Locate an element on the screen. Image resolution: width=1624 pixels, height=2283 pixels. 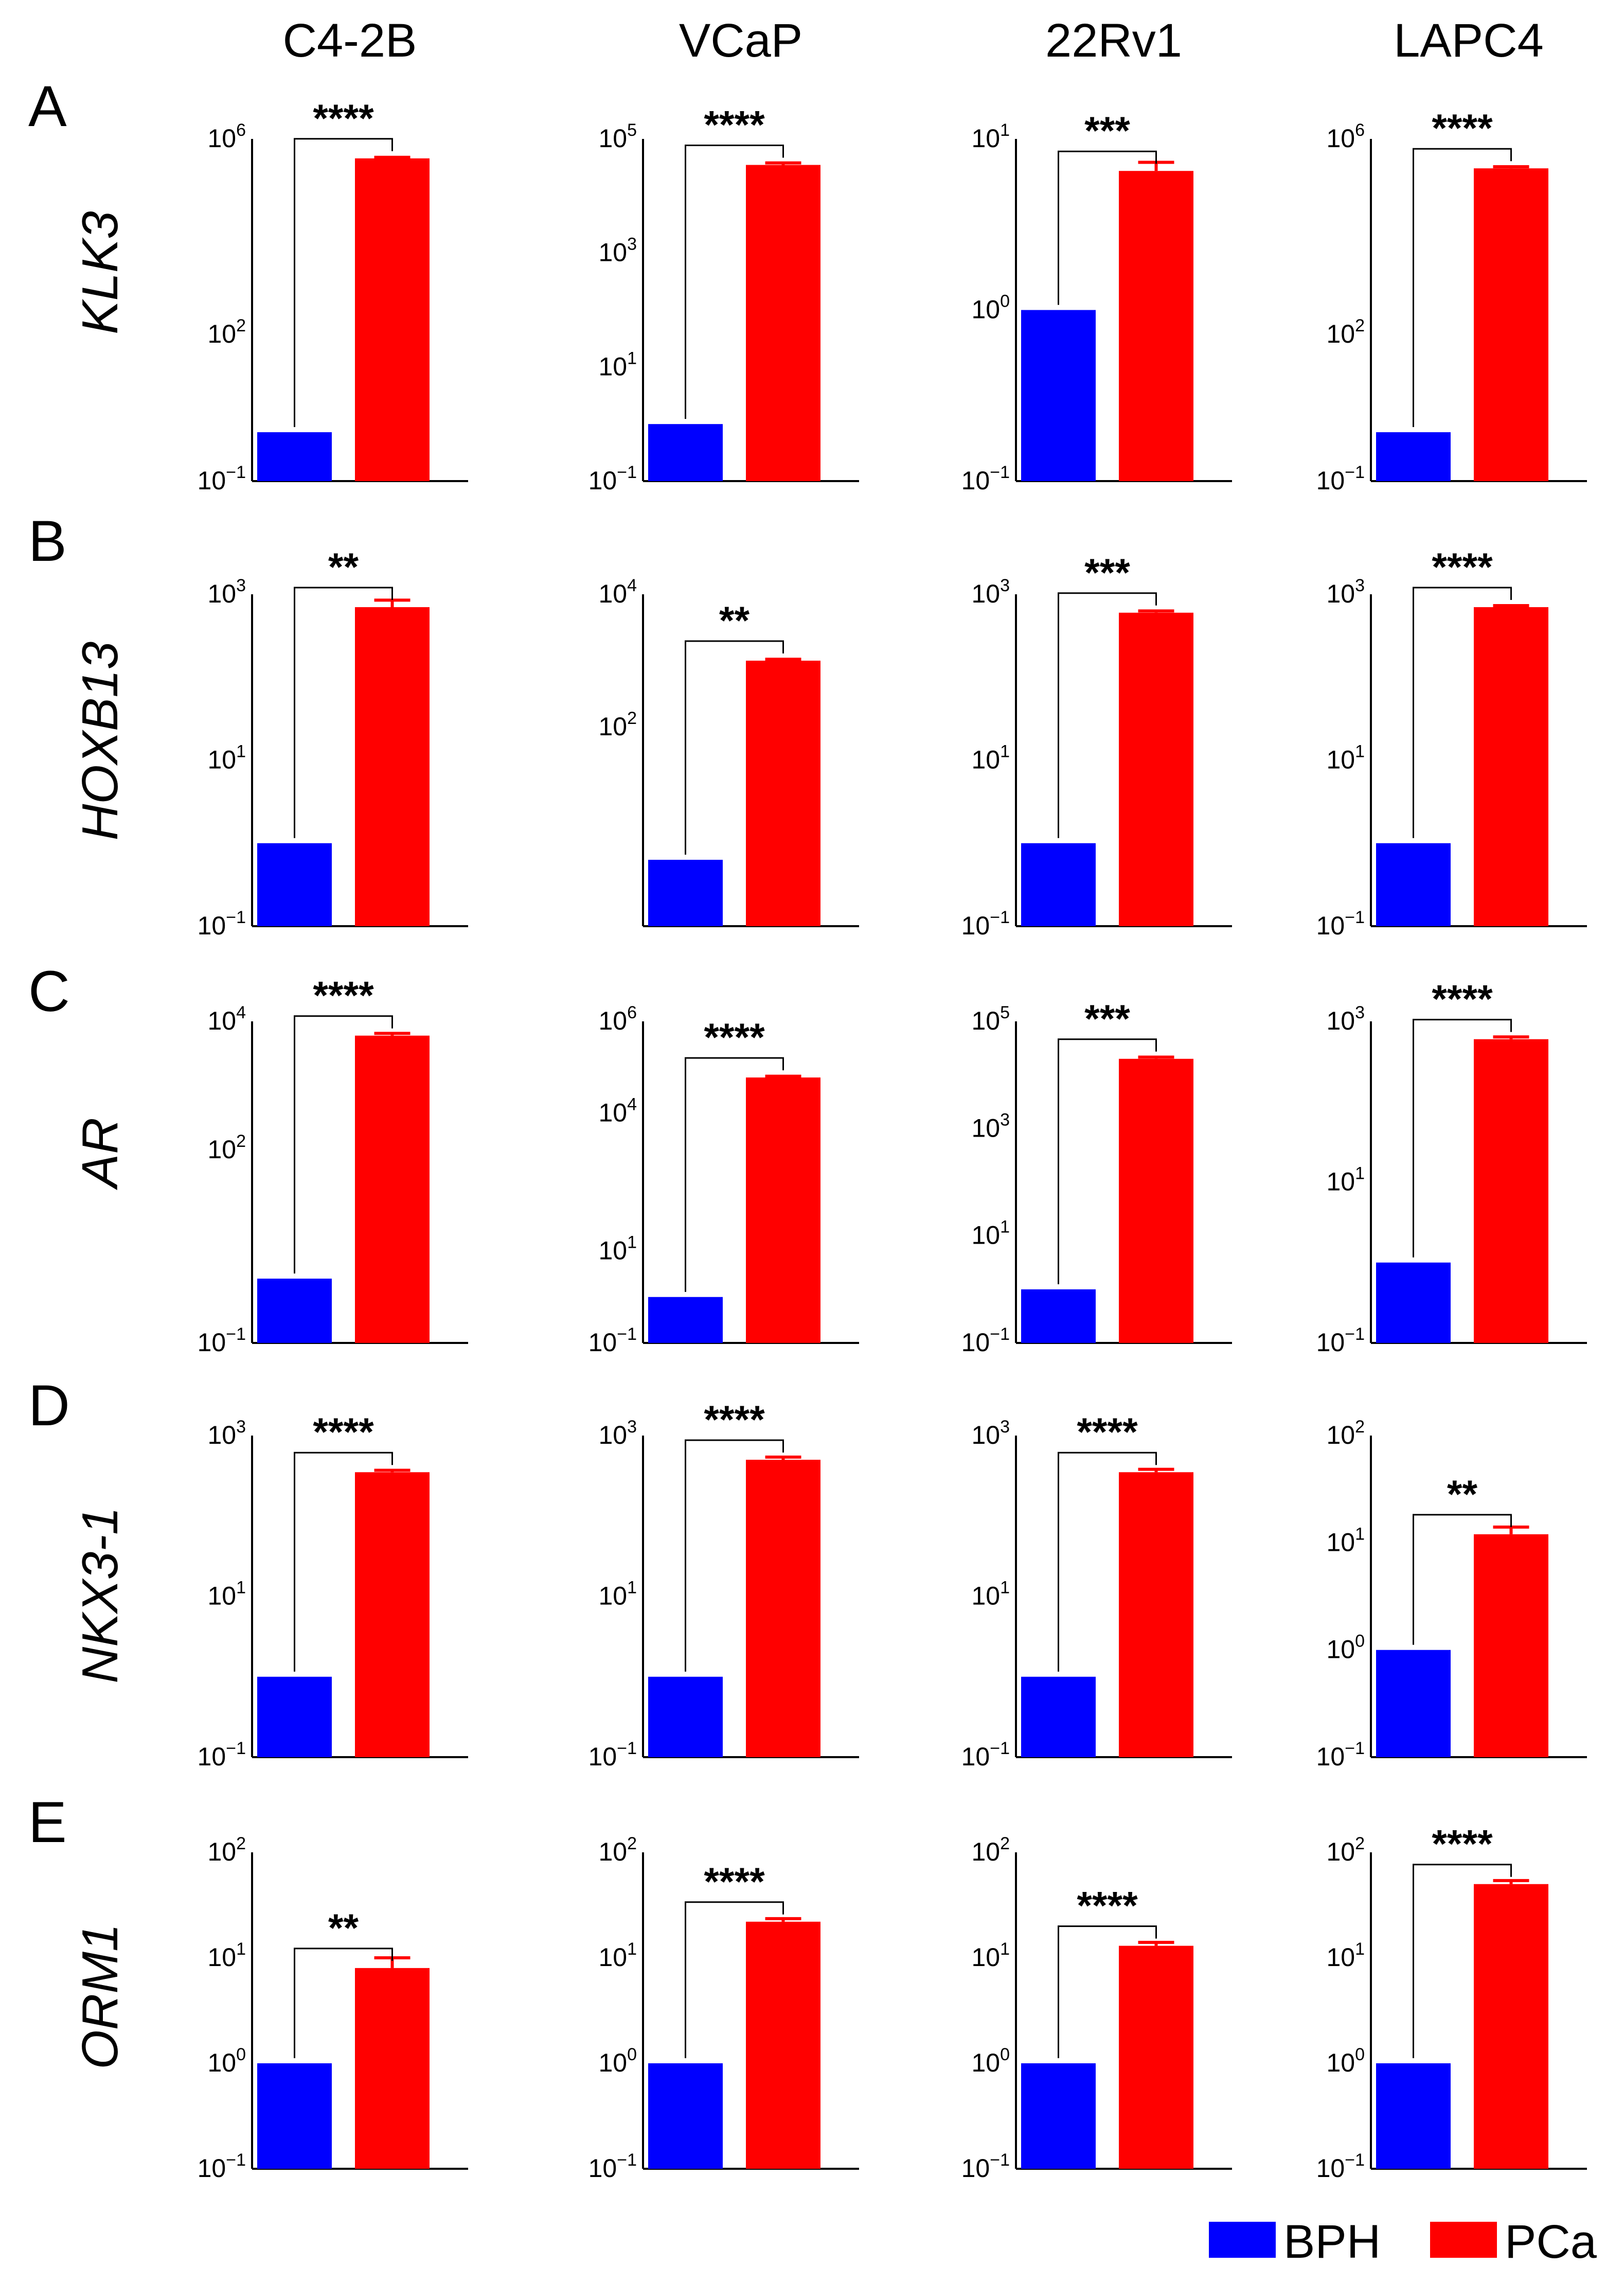
gene-label-klk3: KLK3 is located at coordinates (100, 272).